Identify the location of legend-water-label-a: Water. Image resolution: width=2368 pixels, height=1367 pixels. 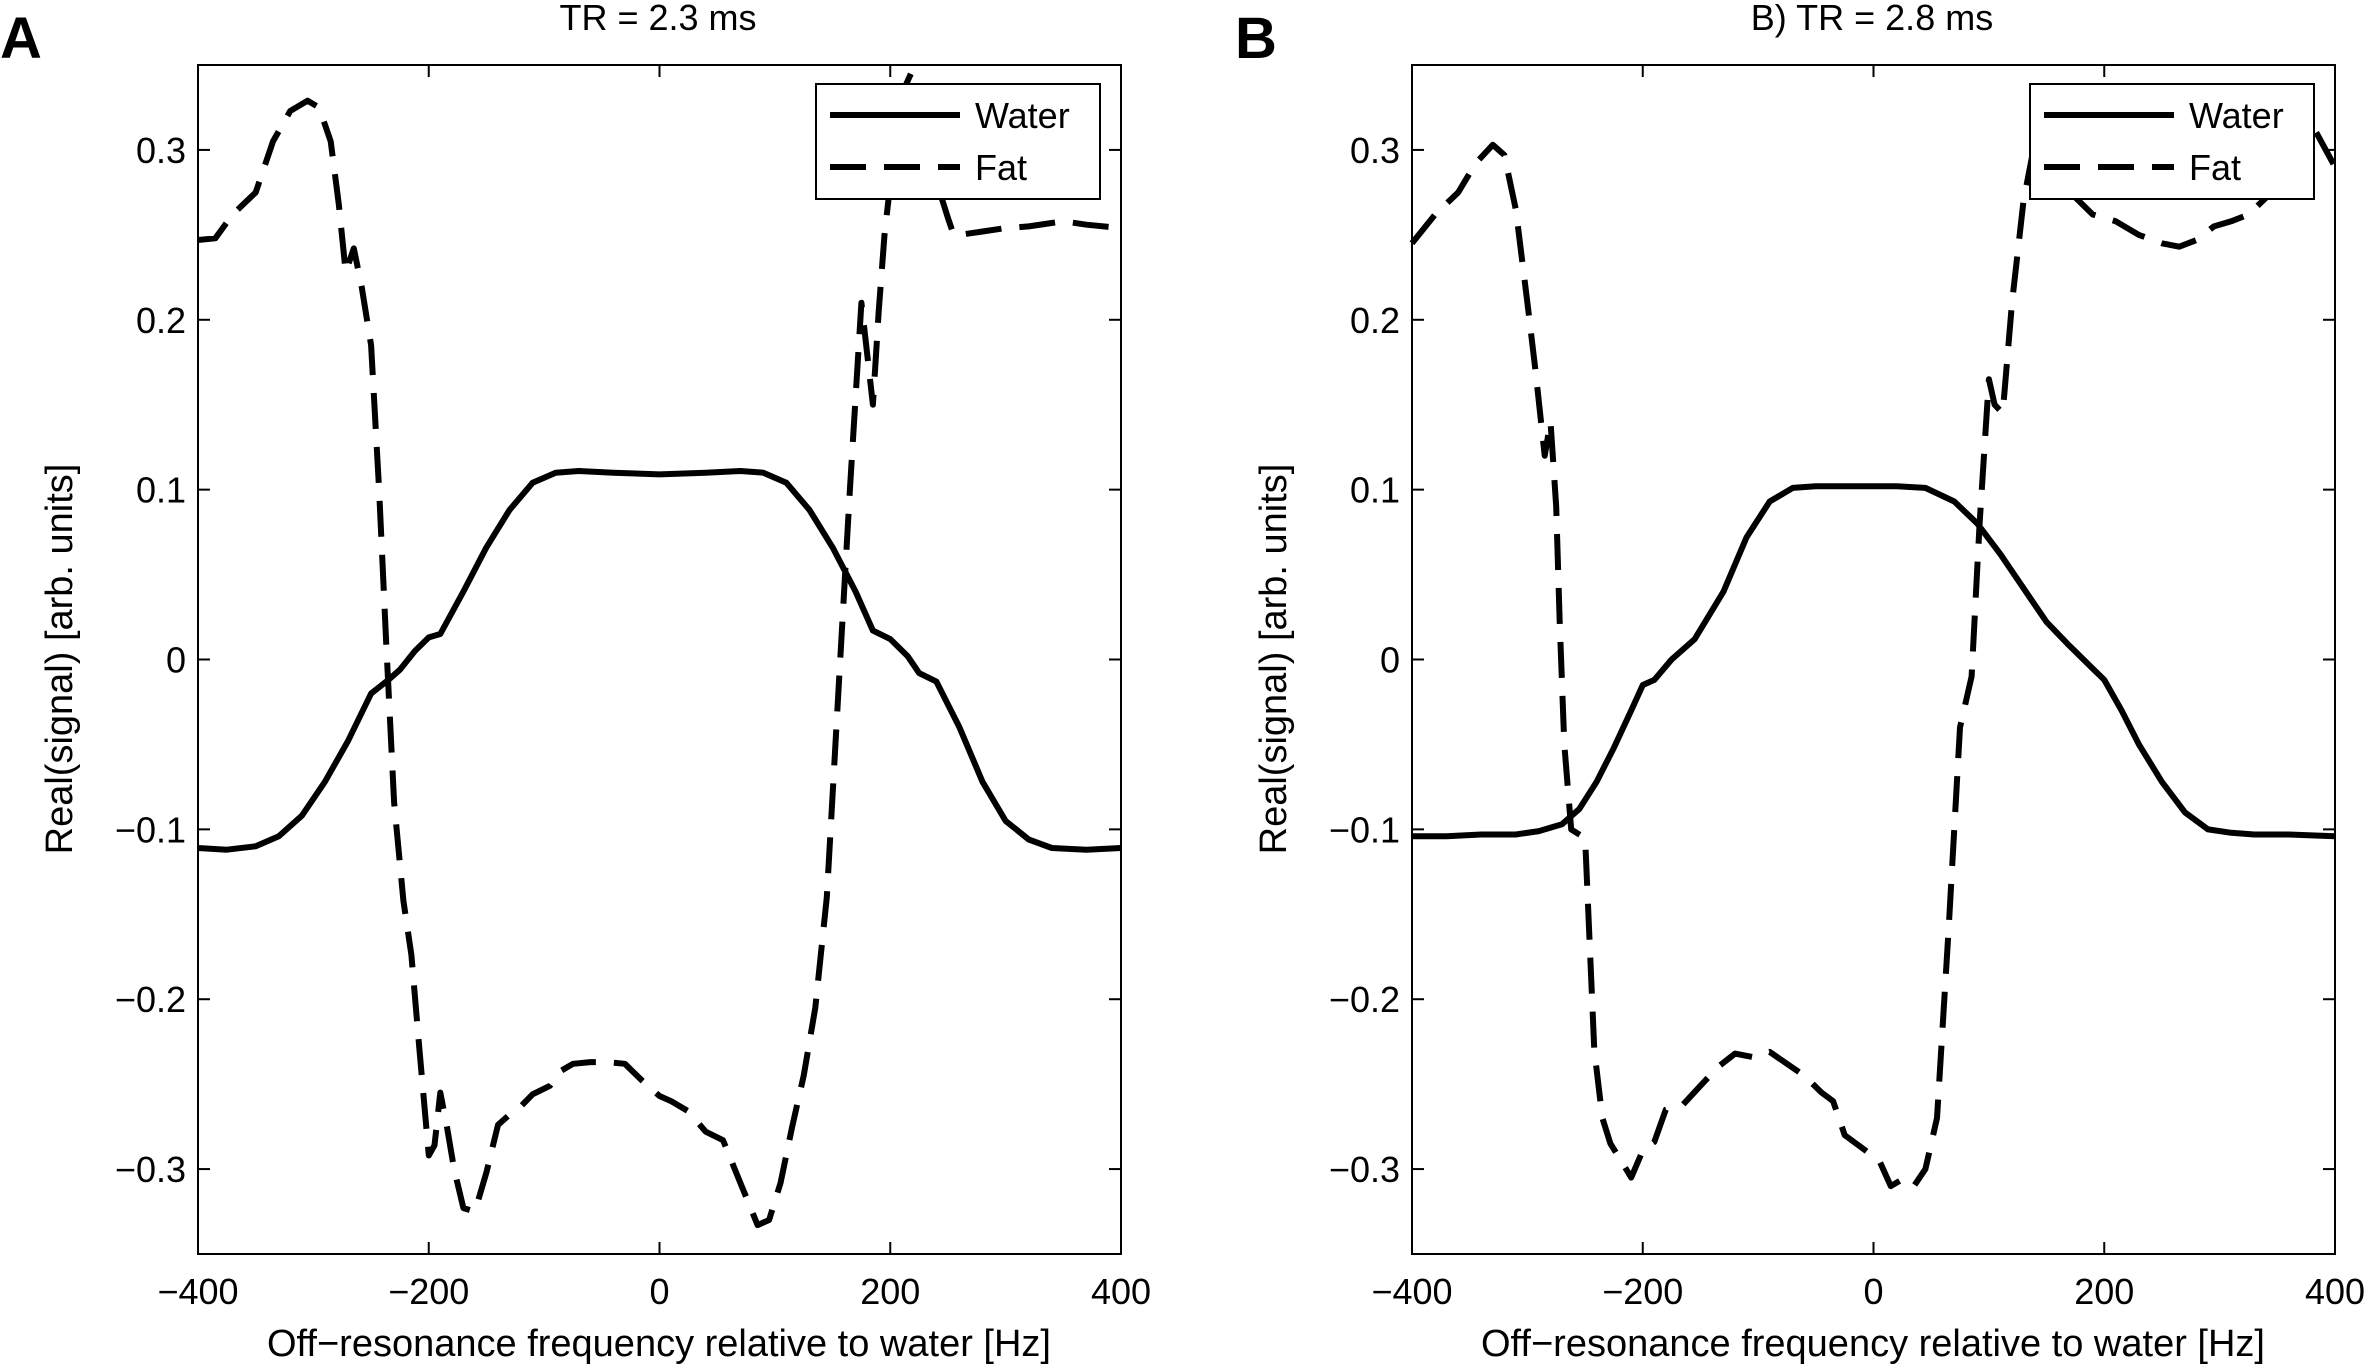
(1022, 115).